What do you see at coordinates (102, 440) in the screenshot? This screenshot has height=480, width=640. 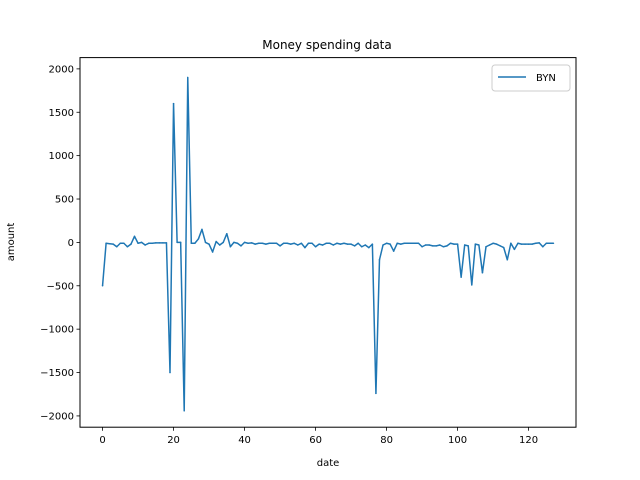 I see `x-tick-label: 0` at bounding box center [102, 440].